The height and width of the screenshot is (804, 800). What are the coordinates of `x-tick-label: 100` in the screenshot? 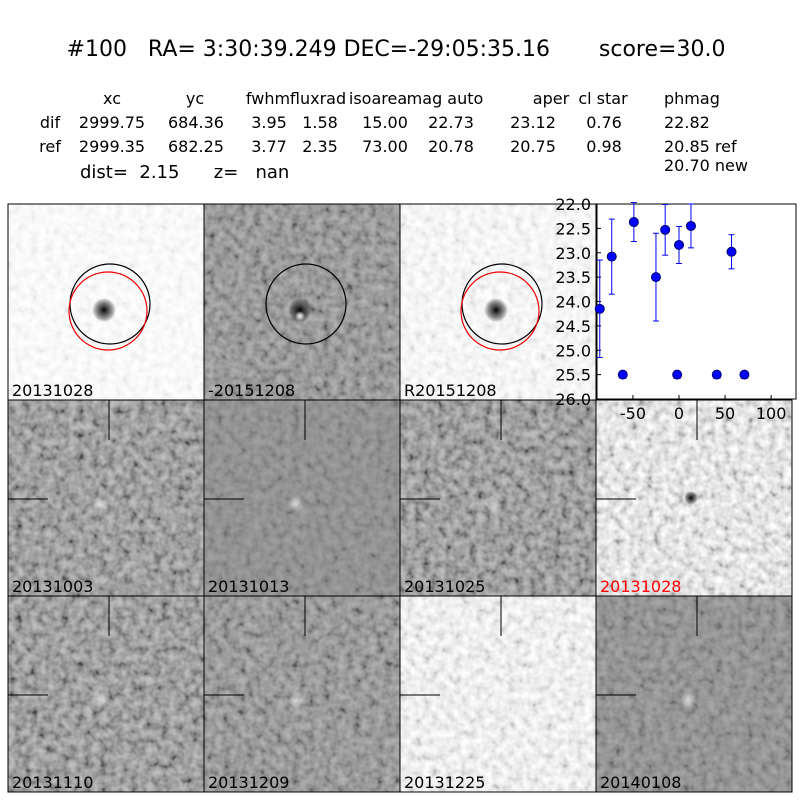 It's located at (771, 413).